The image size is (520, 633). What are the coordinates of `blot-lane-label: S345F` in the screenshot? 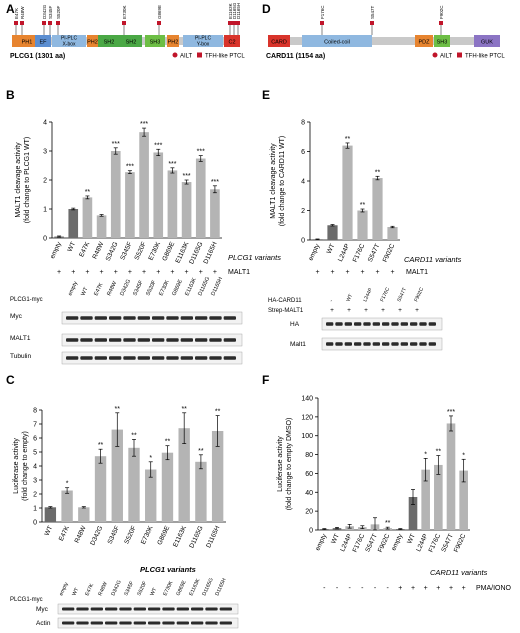 It's located at (129, 588).